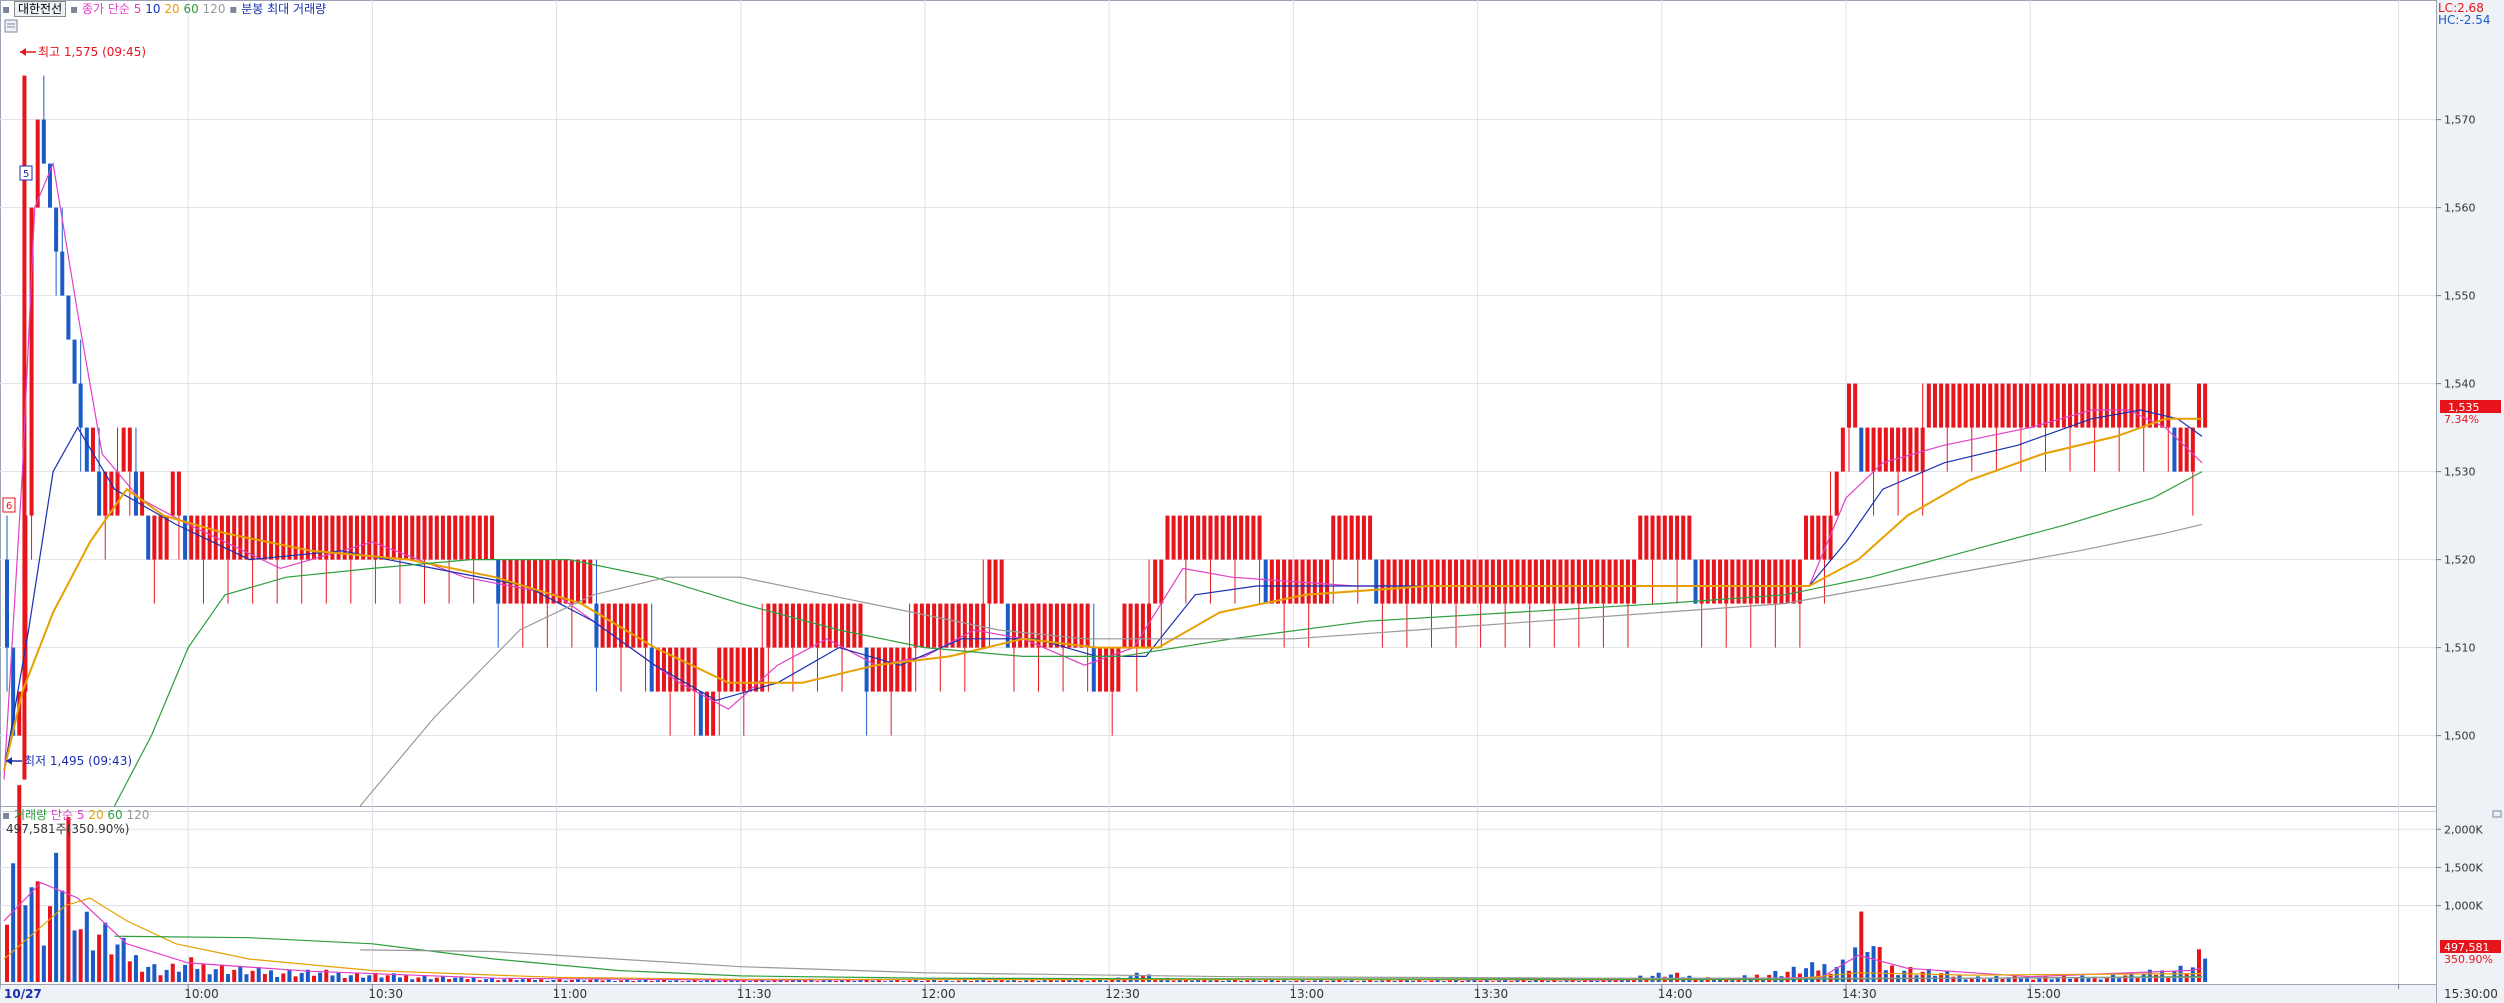  I want to click on volume-ma-label: 단순, so click(62, 815).